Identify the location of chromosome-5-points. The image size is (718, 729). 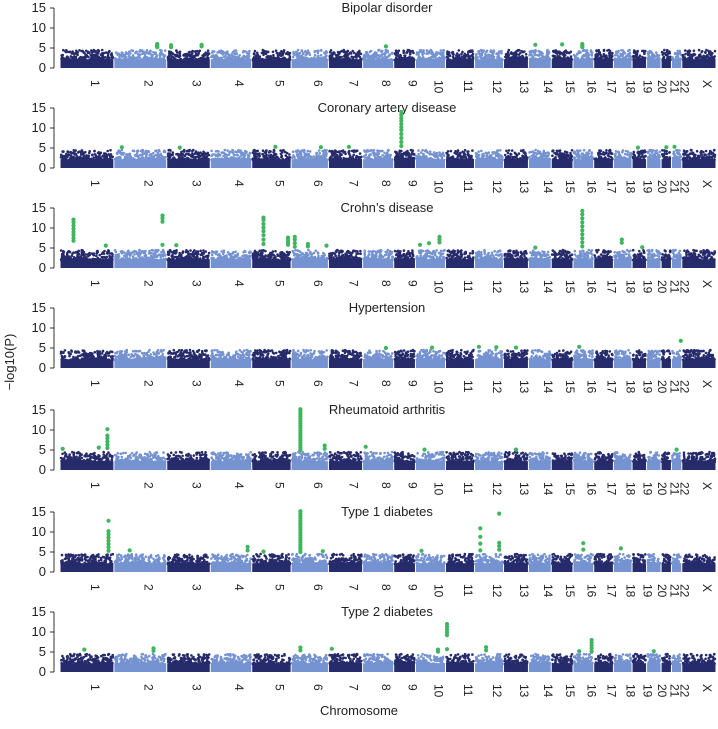
(272, 158).